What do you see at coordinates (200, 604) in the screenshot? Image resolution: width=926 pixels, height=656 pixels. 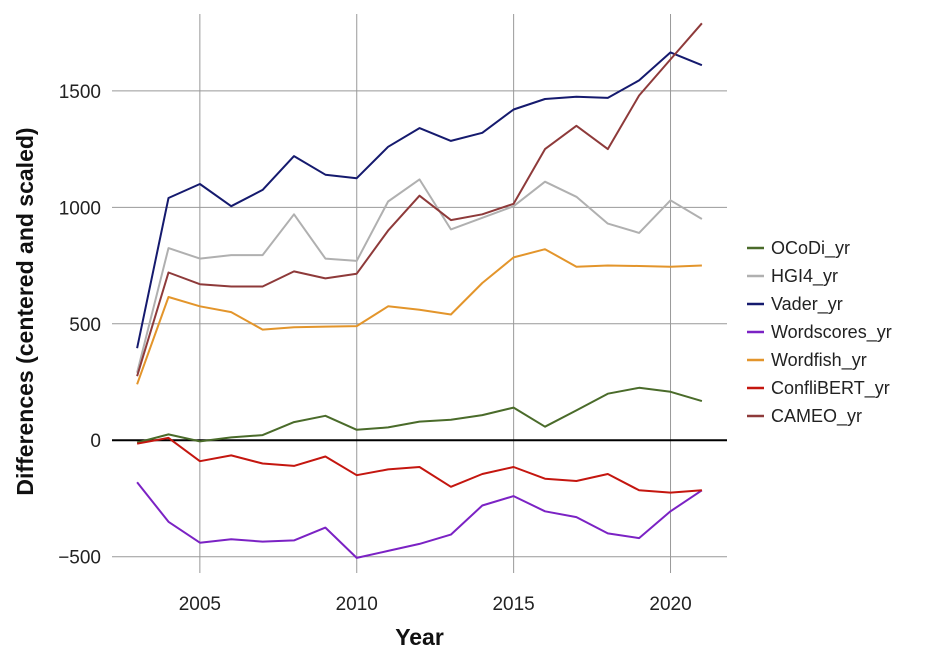 I see `x-tick-label-2005: 2005` at bounding box center [200, 604].